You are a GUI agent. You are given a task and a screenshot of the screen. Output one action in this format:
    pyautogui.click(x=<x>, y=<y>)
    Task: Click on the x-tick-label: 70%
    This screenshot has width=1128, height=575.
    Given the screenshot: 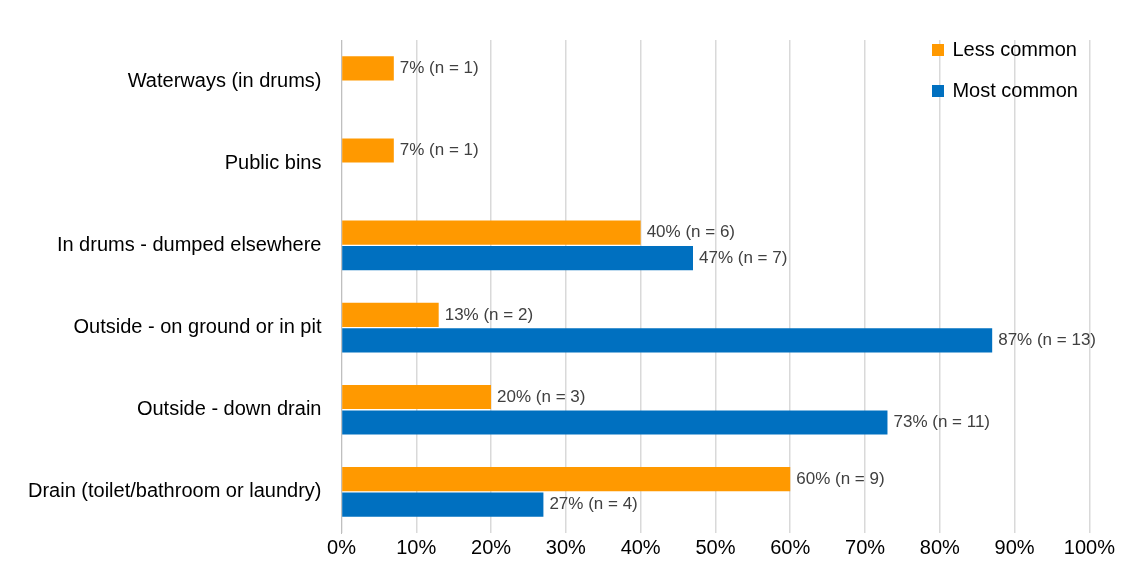 What is the action you would take?
    pyautogui.click(x=865, y=546)
    